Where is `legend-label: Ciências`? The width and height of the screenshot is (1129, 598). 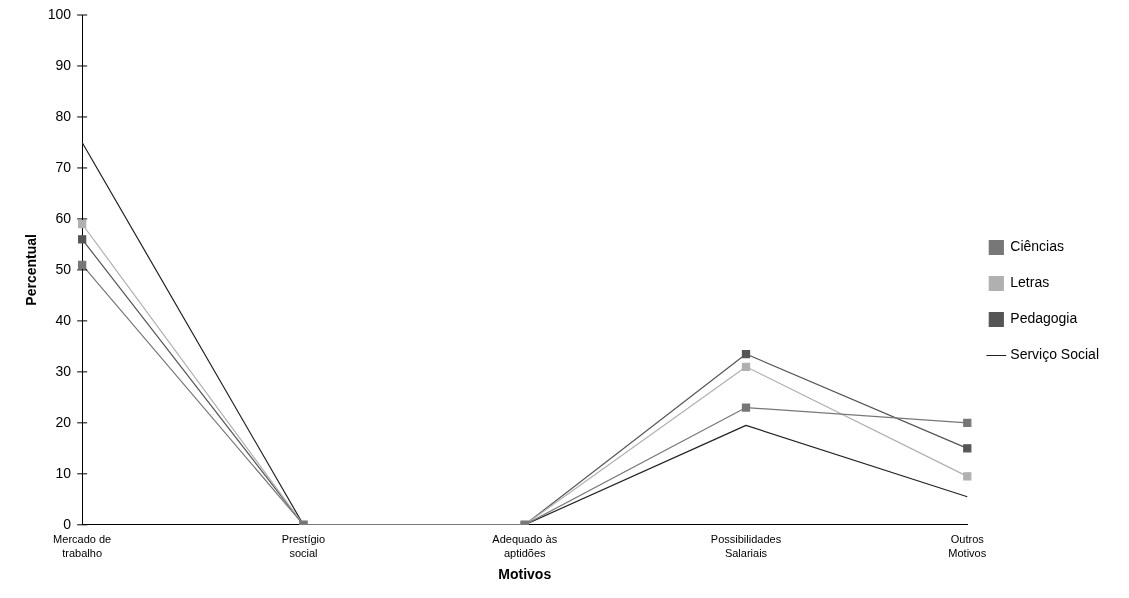
legend-label: Ciências is located at coordinates (1037, 246).